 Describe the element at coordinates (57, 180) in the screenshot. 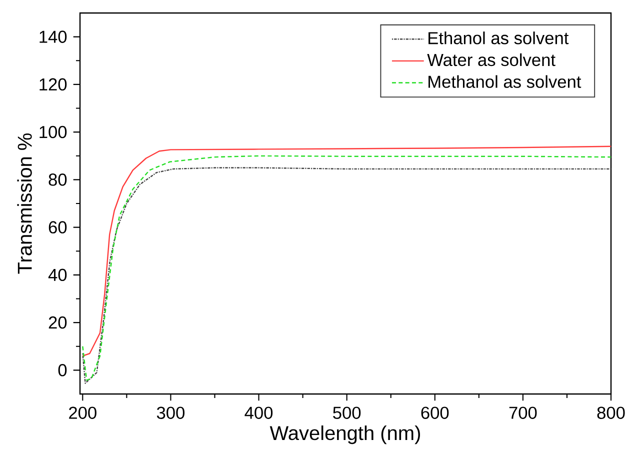

I see `y-tick-label: 80` at that location.